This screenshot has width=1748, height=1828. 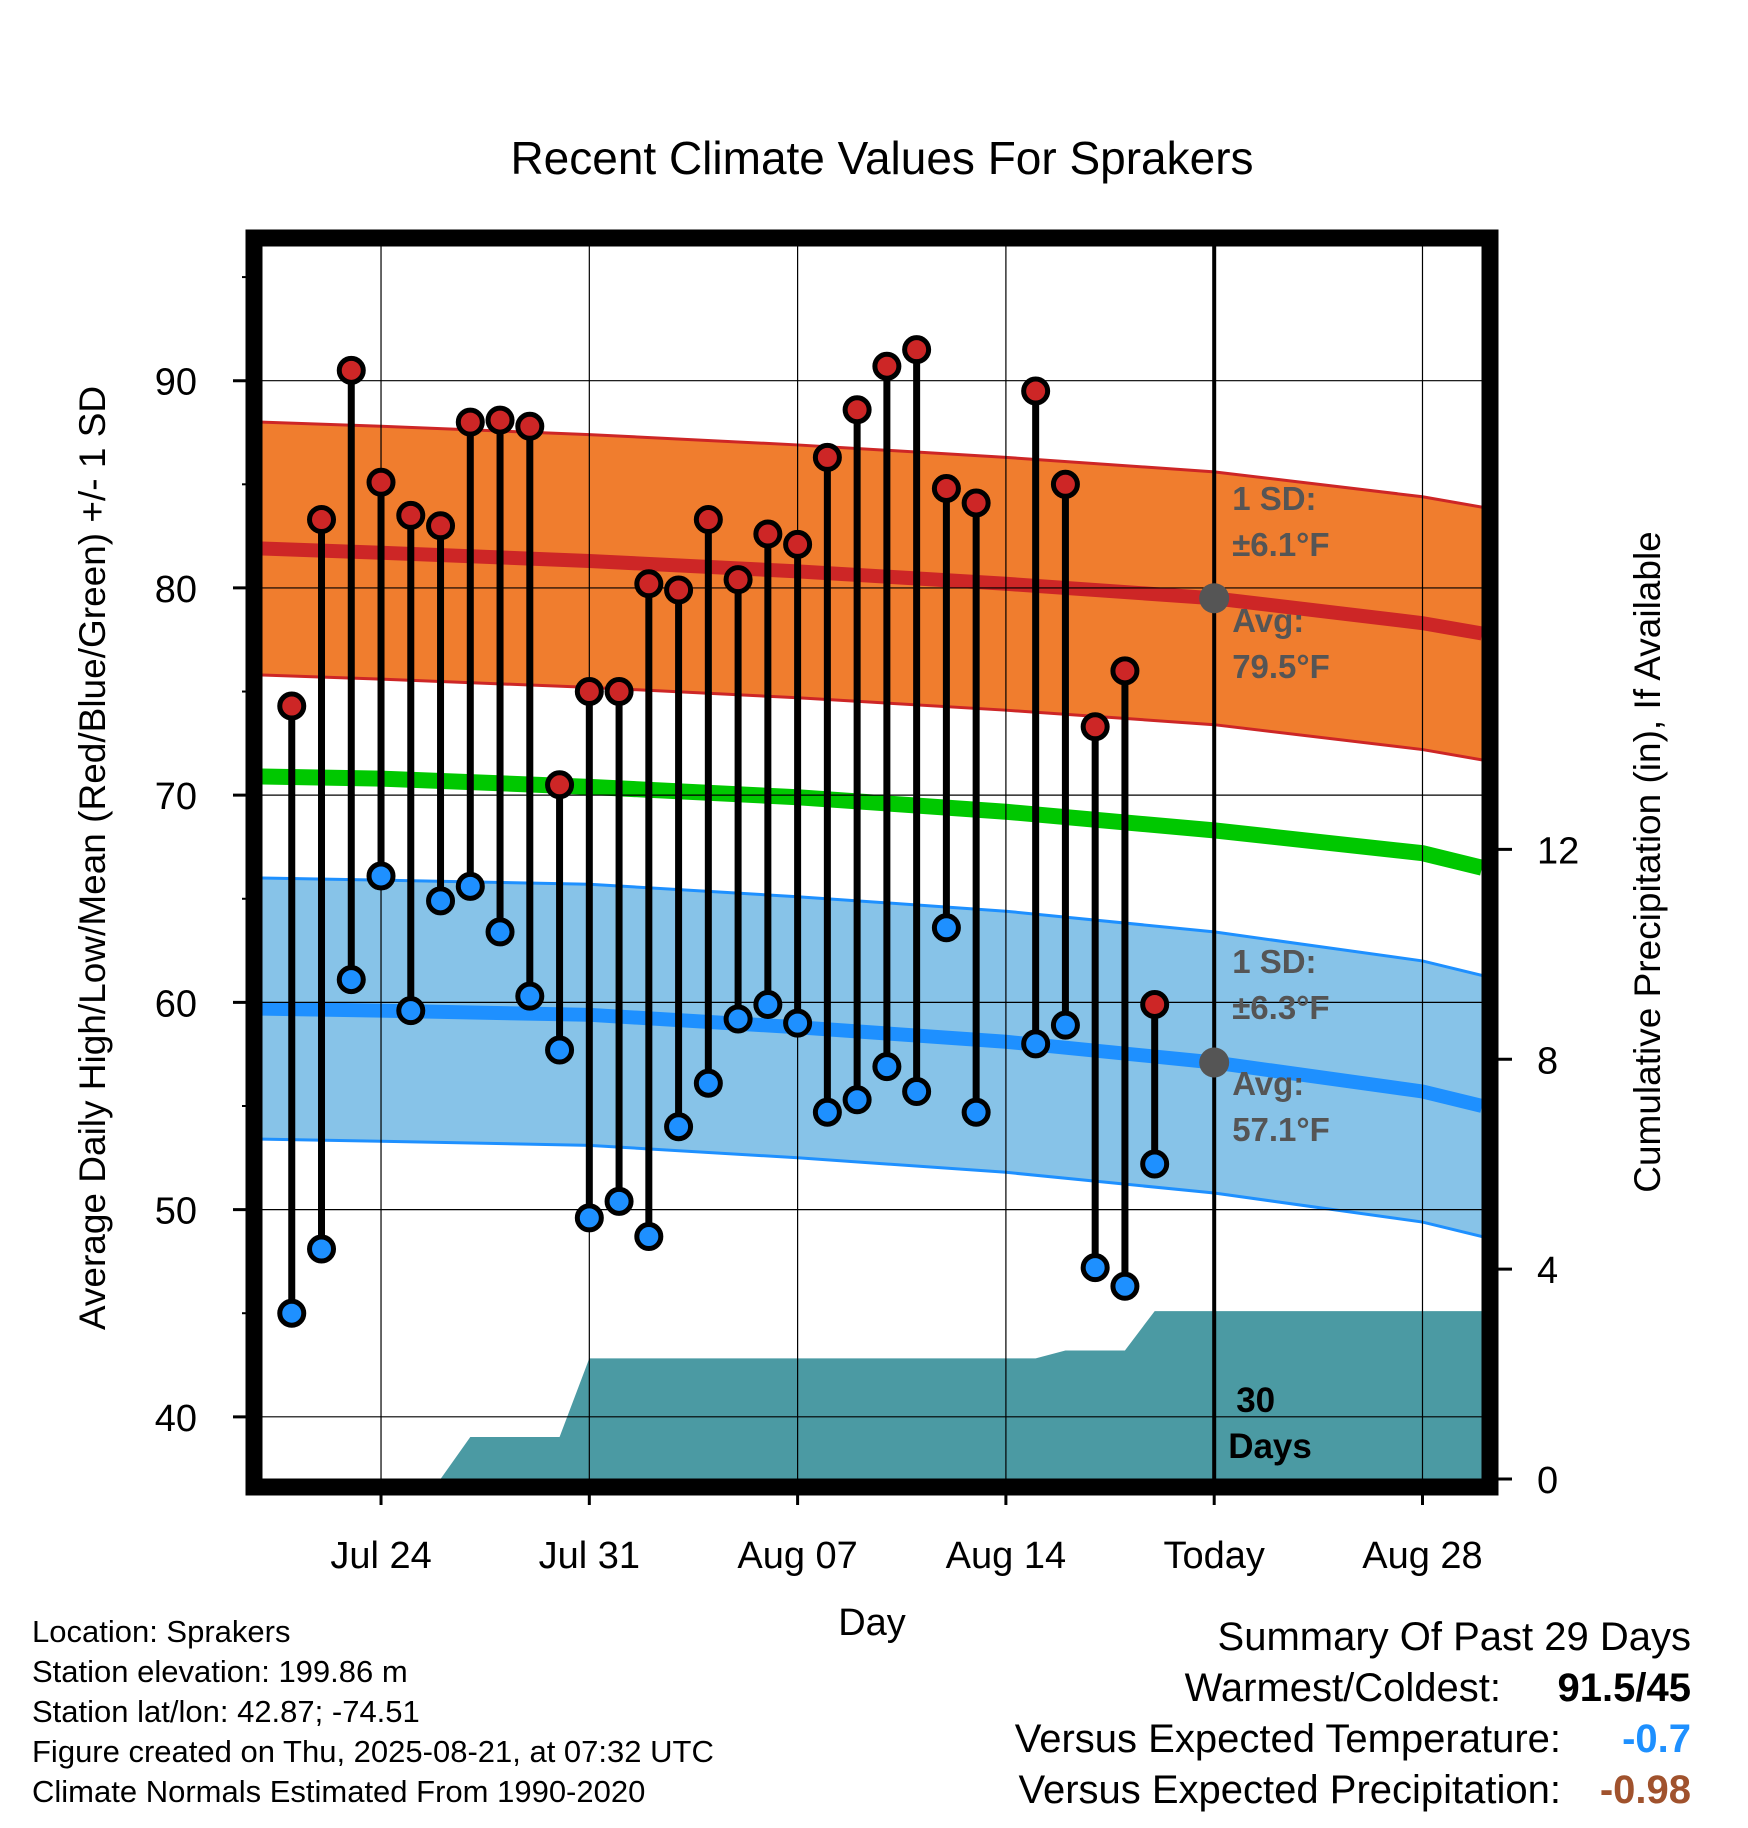 What do you see at coordinates (1213, 1556) in the screenshot?
I see `x-tick-label: Today` at bounding box center [1213, 1556].